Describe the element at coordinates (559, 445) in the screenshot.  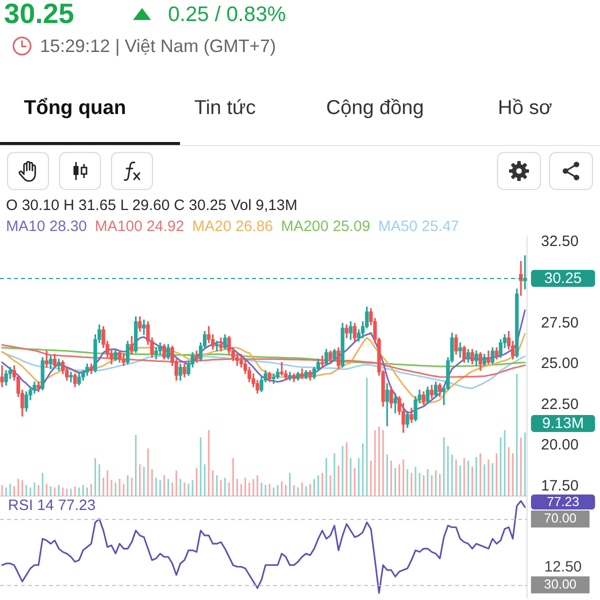
I see `y-tick-label: 20.00` at that location.